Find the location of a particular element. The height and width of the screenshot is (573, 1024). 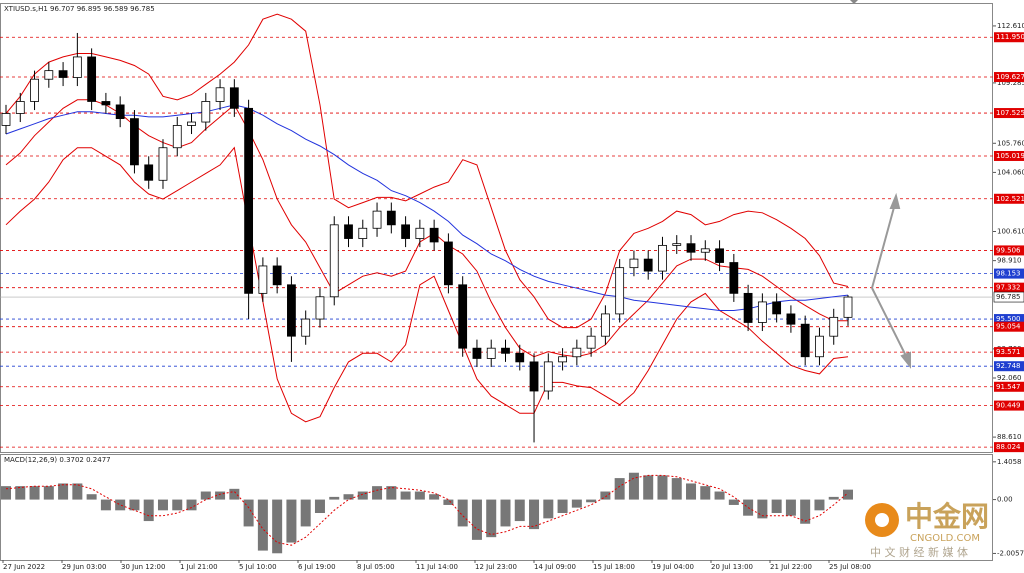

macd-y-tick-label: -2.0057 is located at coordinates (1010, 553).